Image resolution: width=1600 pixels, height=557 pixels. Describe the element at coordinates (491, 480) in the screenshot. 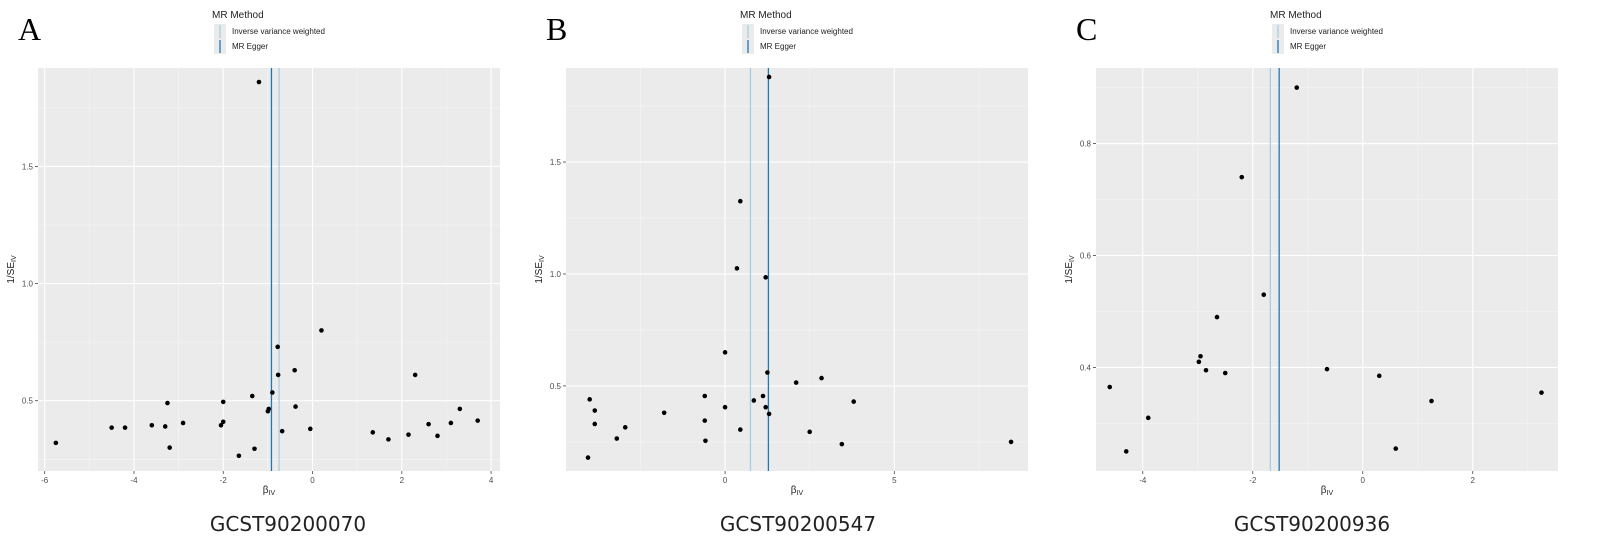

I see `x-tick-label: 4` at that location.